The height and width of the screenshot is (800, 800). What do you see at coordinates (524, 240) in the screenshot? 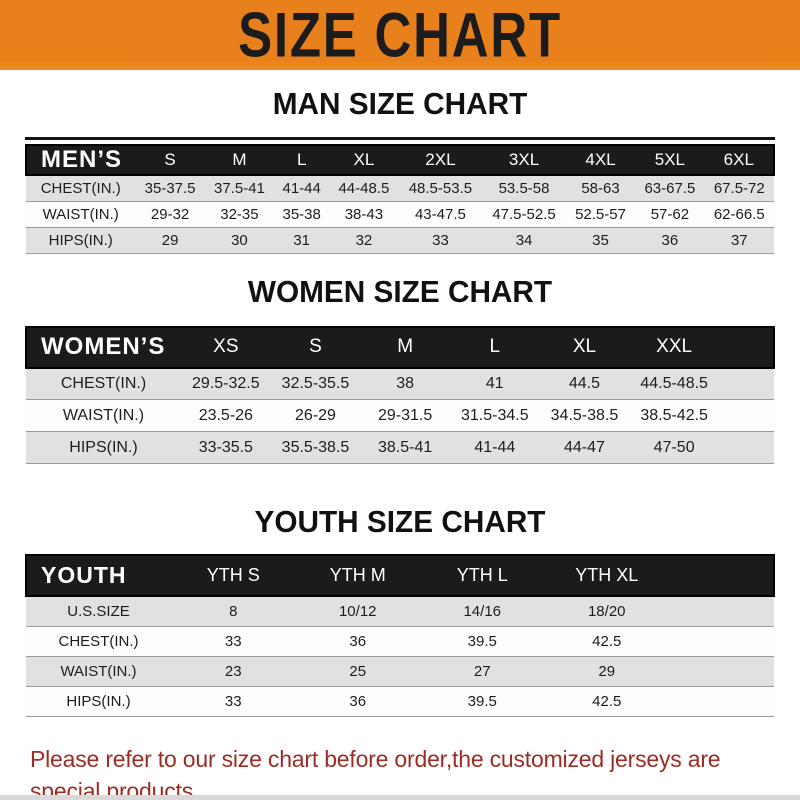
I see `size-value-cell: 34` at bounding box center [524, 240].